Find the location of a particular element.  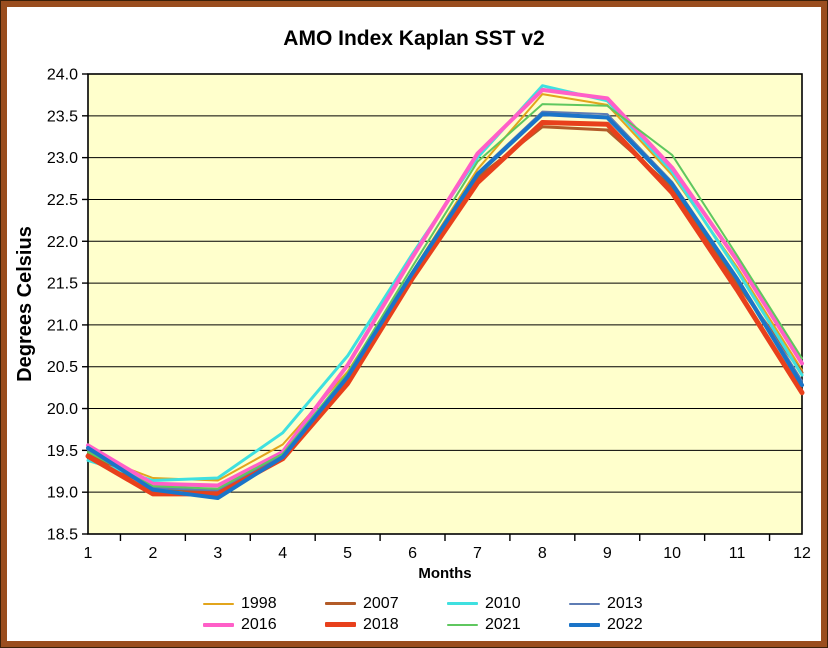

x-tick-label: 8 is located at coordinates (542, 553).